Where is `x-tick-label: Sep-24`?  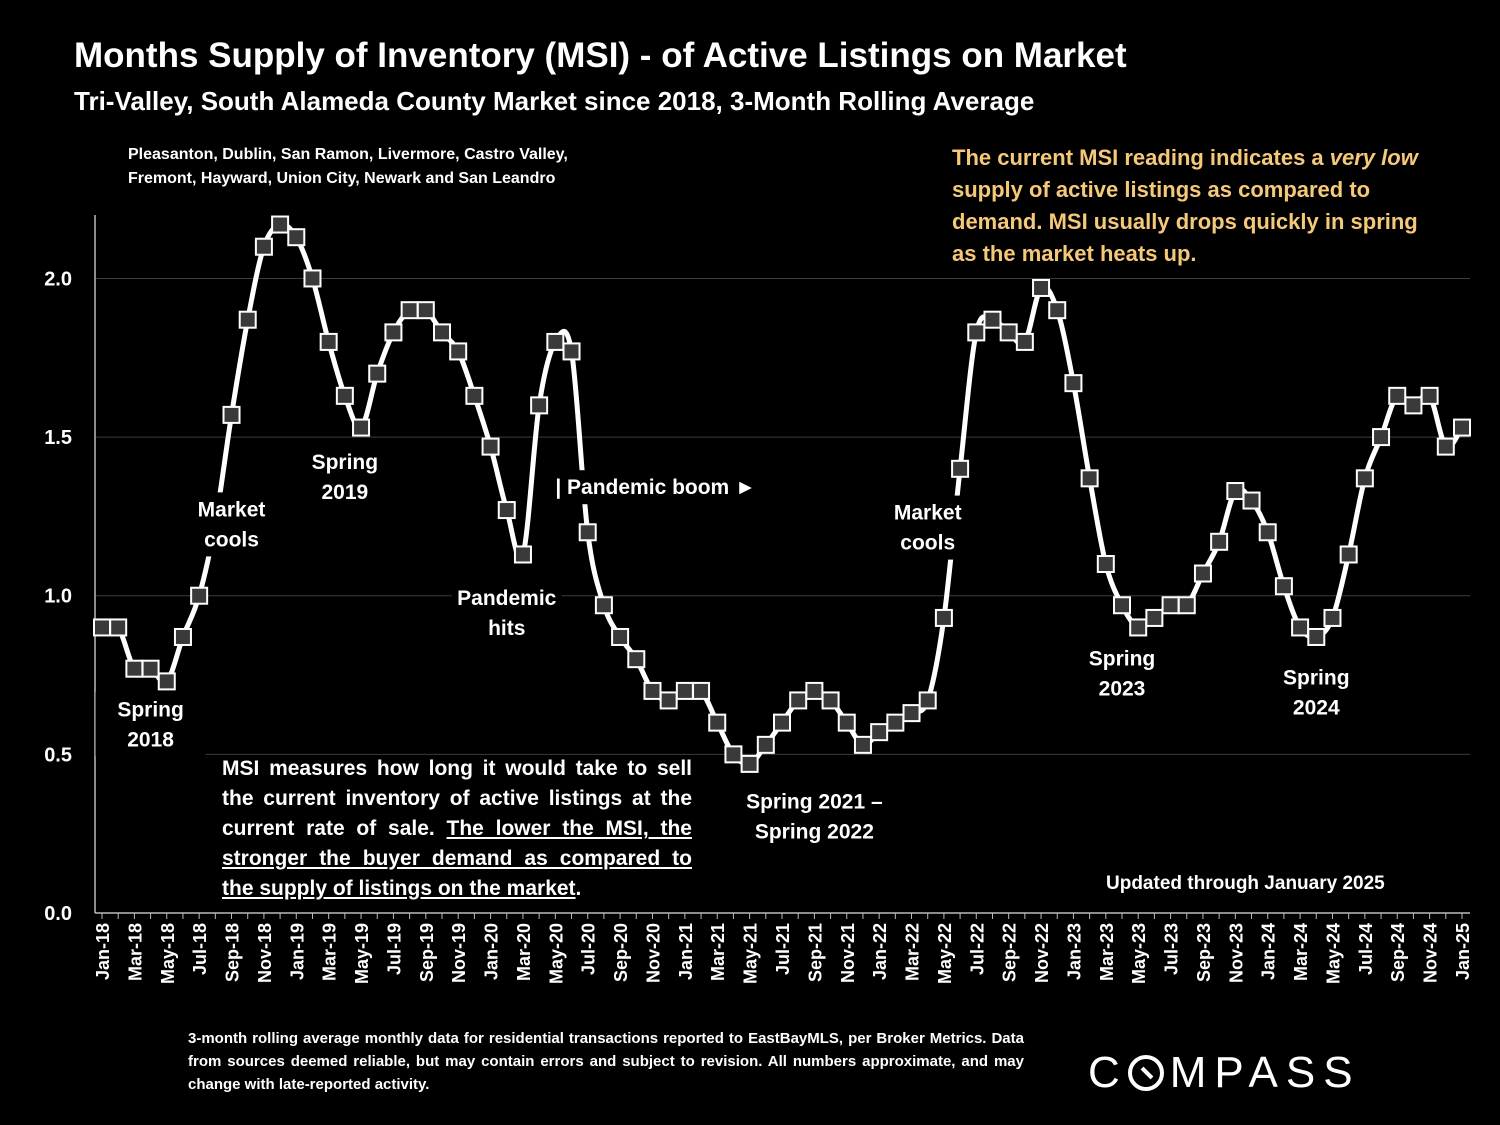 x-tick-label: Sep-24 is located at coordinates (1398, 952).